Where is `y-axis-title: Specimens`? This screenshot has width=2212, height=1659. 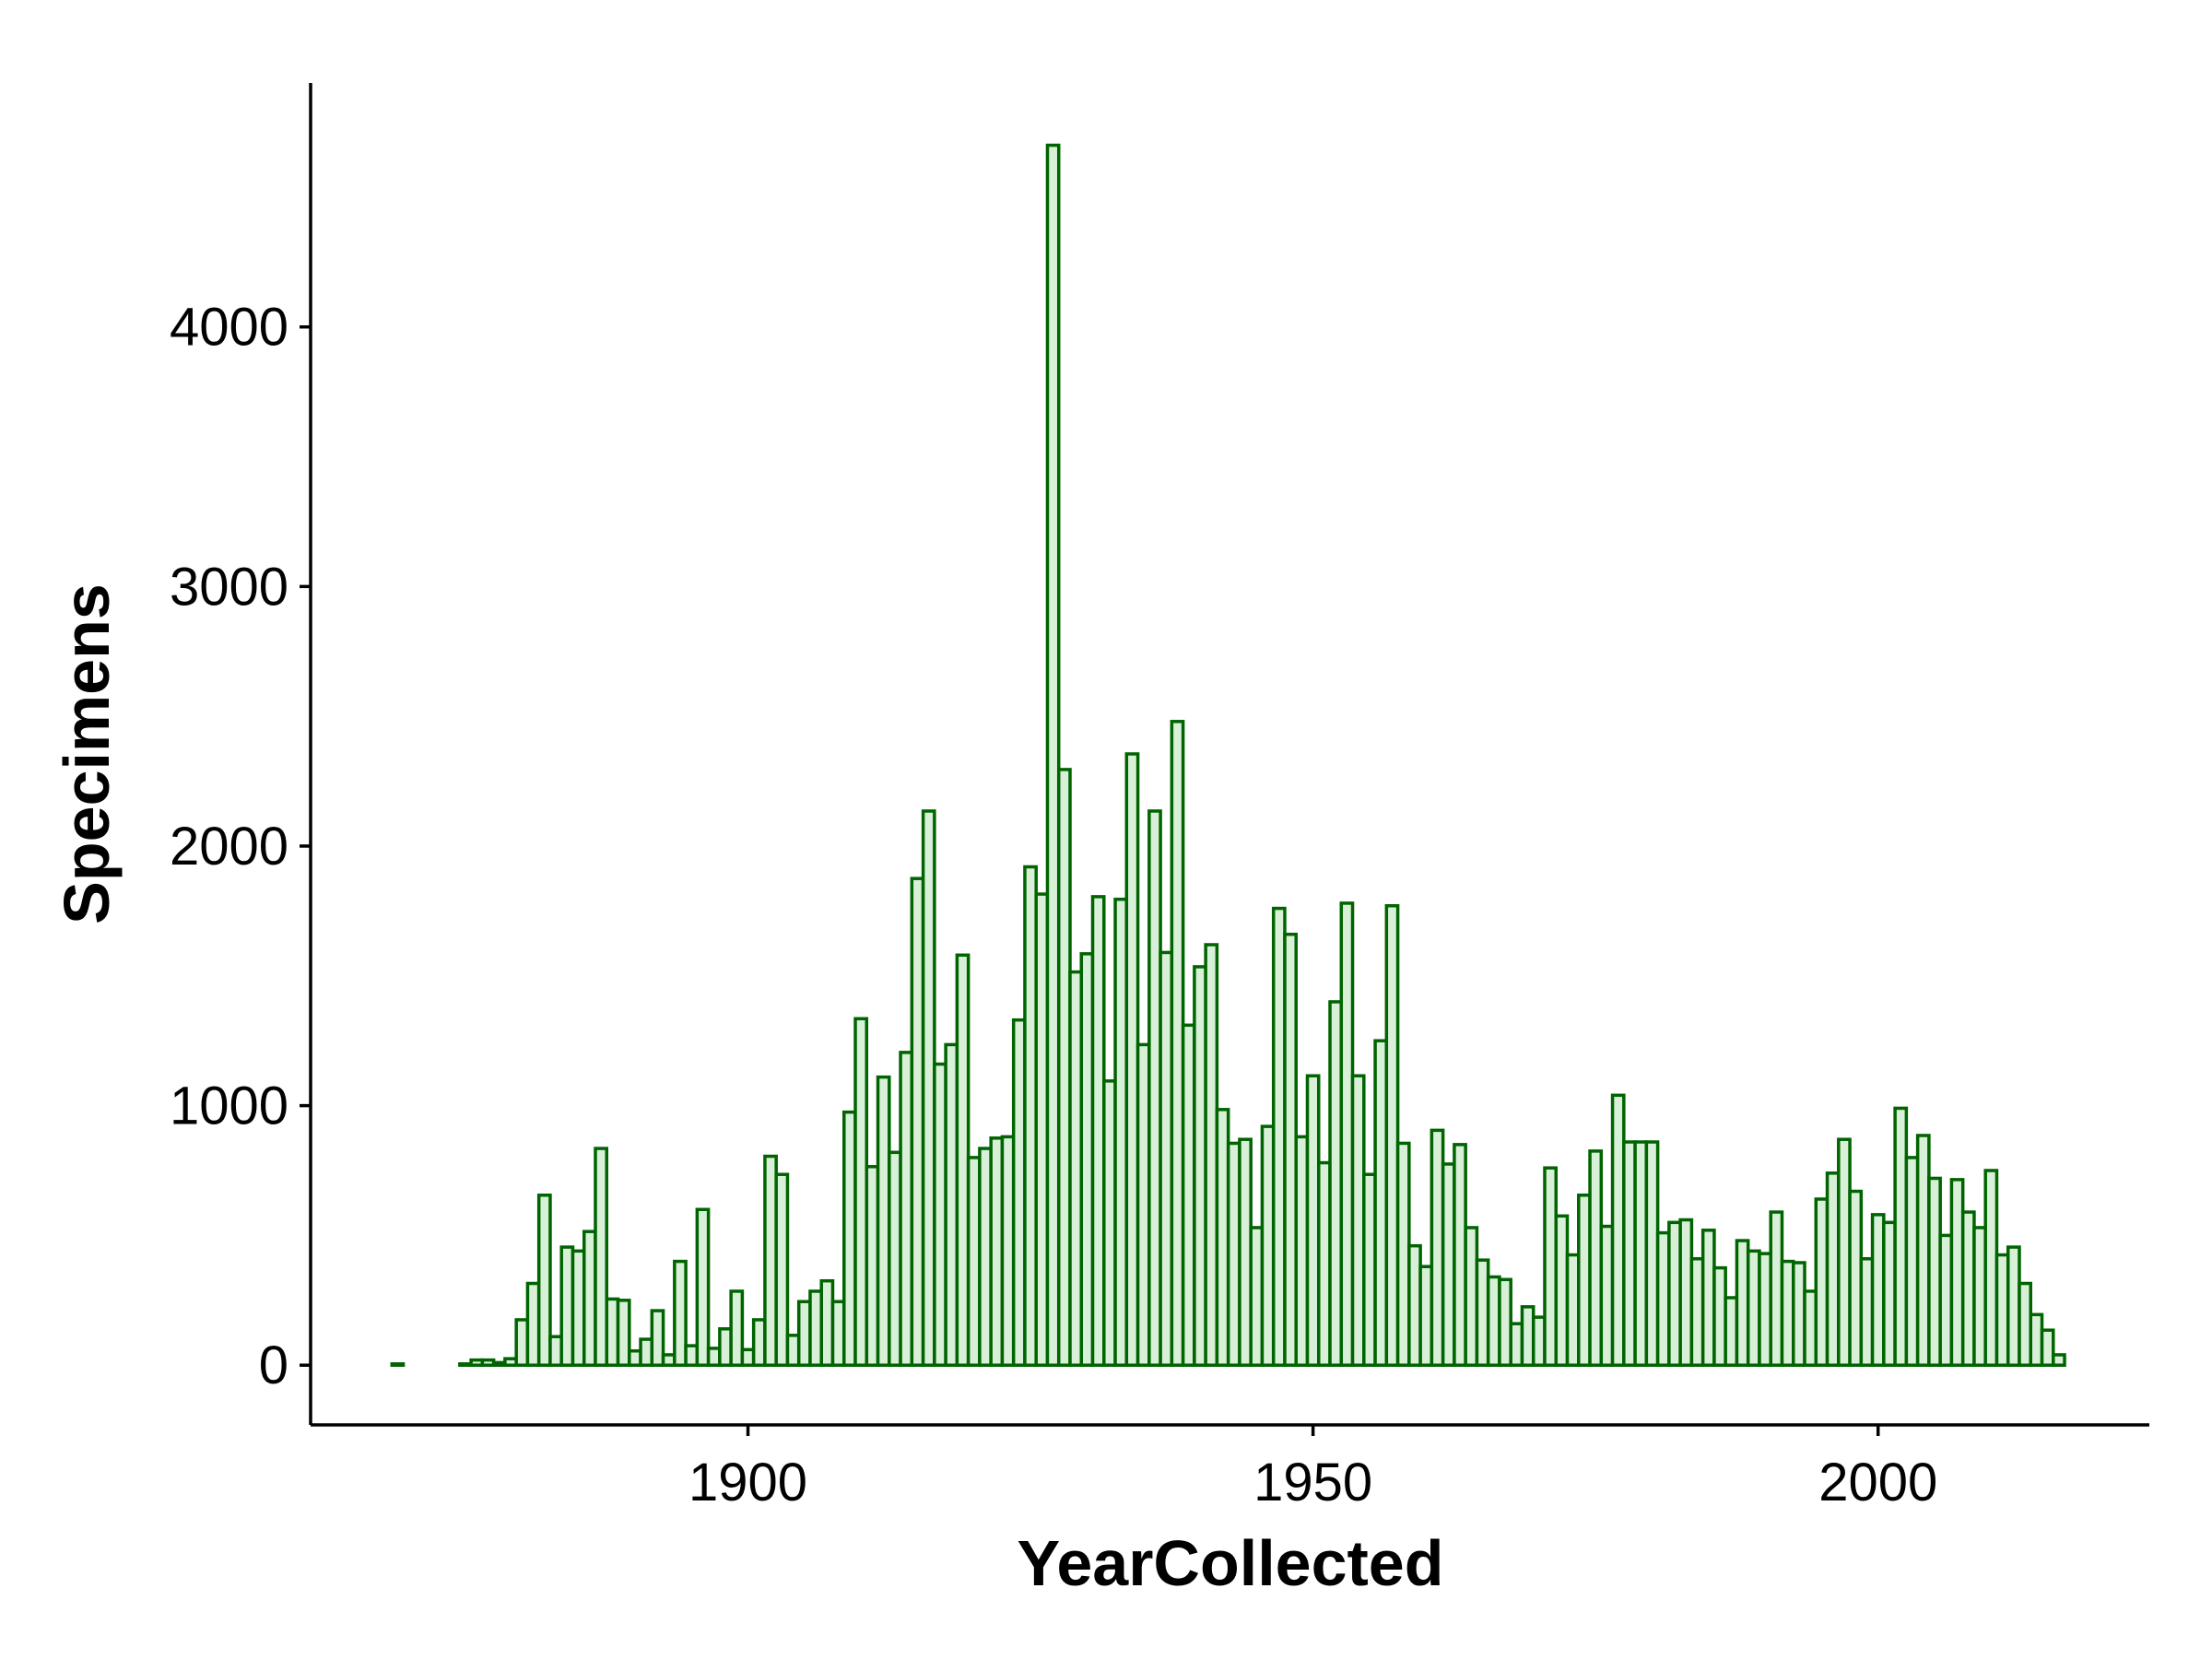 y-axis-title: Specimens is located at coordinates (87, 753).